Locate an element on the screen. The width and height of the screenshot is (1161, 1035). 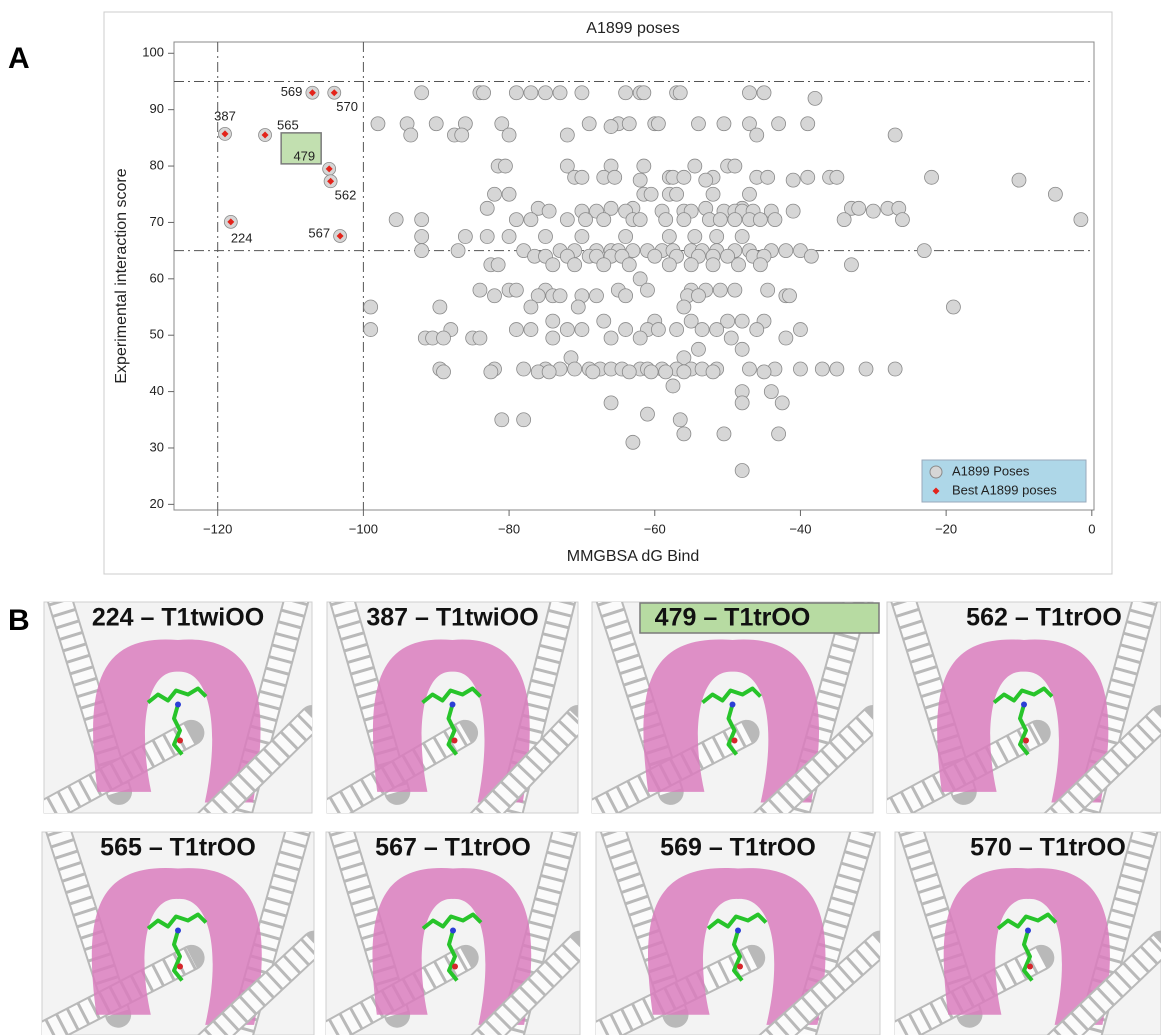
structure-title: 387 – T1twiOO is located at coordinates (452, 618).